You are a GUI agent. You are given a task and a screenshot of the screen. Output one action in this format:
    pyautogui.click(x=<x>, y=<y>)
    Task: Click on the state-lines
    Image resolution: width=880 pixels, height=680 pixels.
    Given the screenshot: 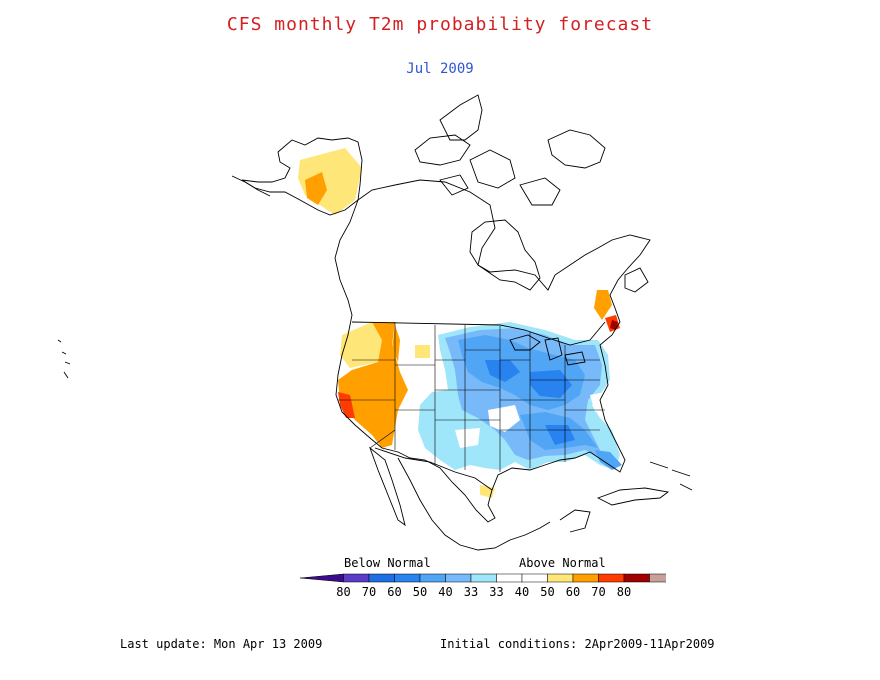 What is the action you would take?
    pyautogui.click(x=471, y=397)
    